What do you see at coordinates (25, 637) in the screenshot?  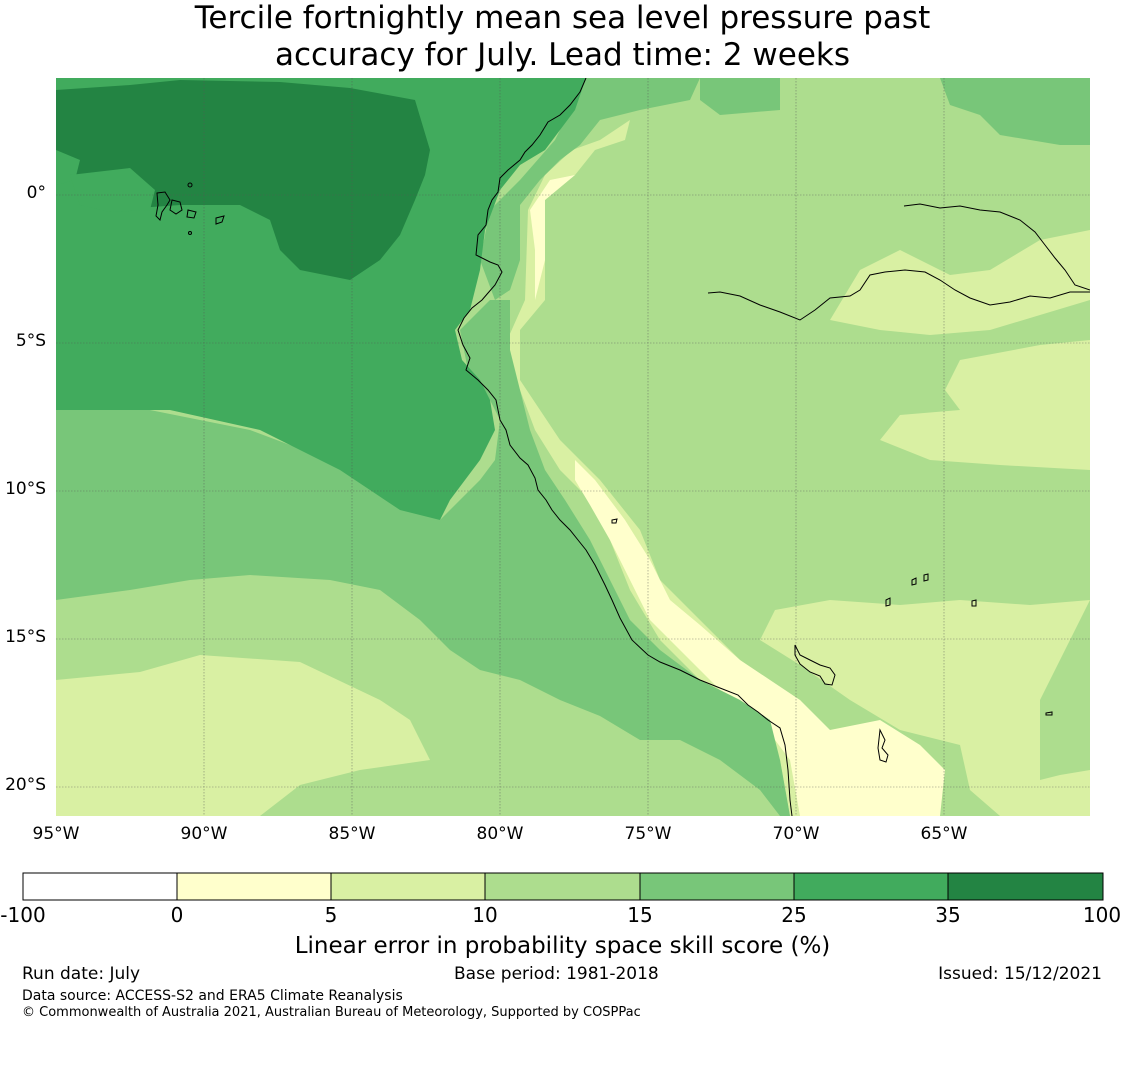 I see `lat-label-15s: 15°S` at bounding box center [25, 637].